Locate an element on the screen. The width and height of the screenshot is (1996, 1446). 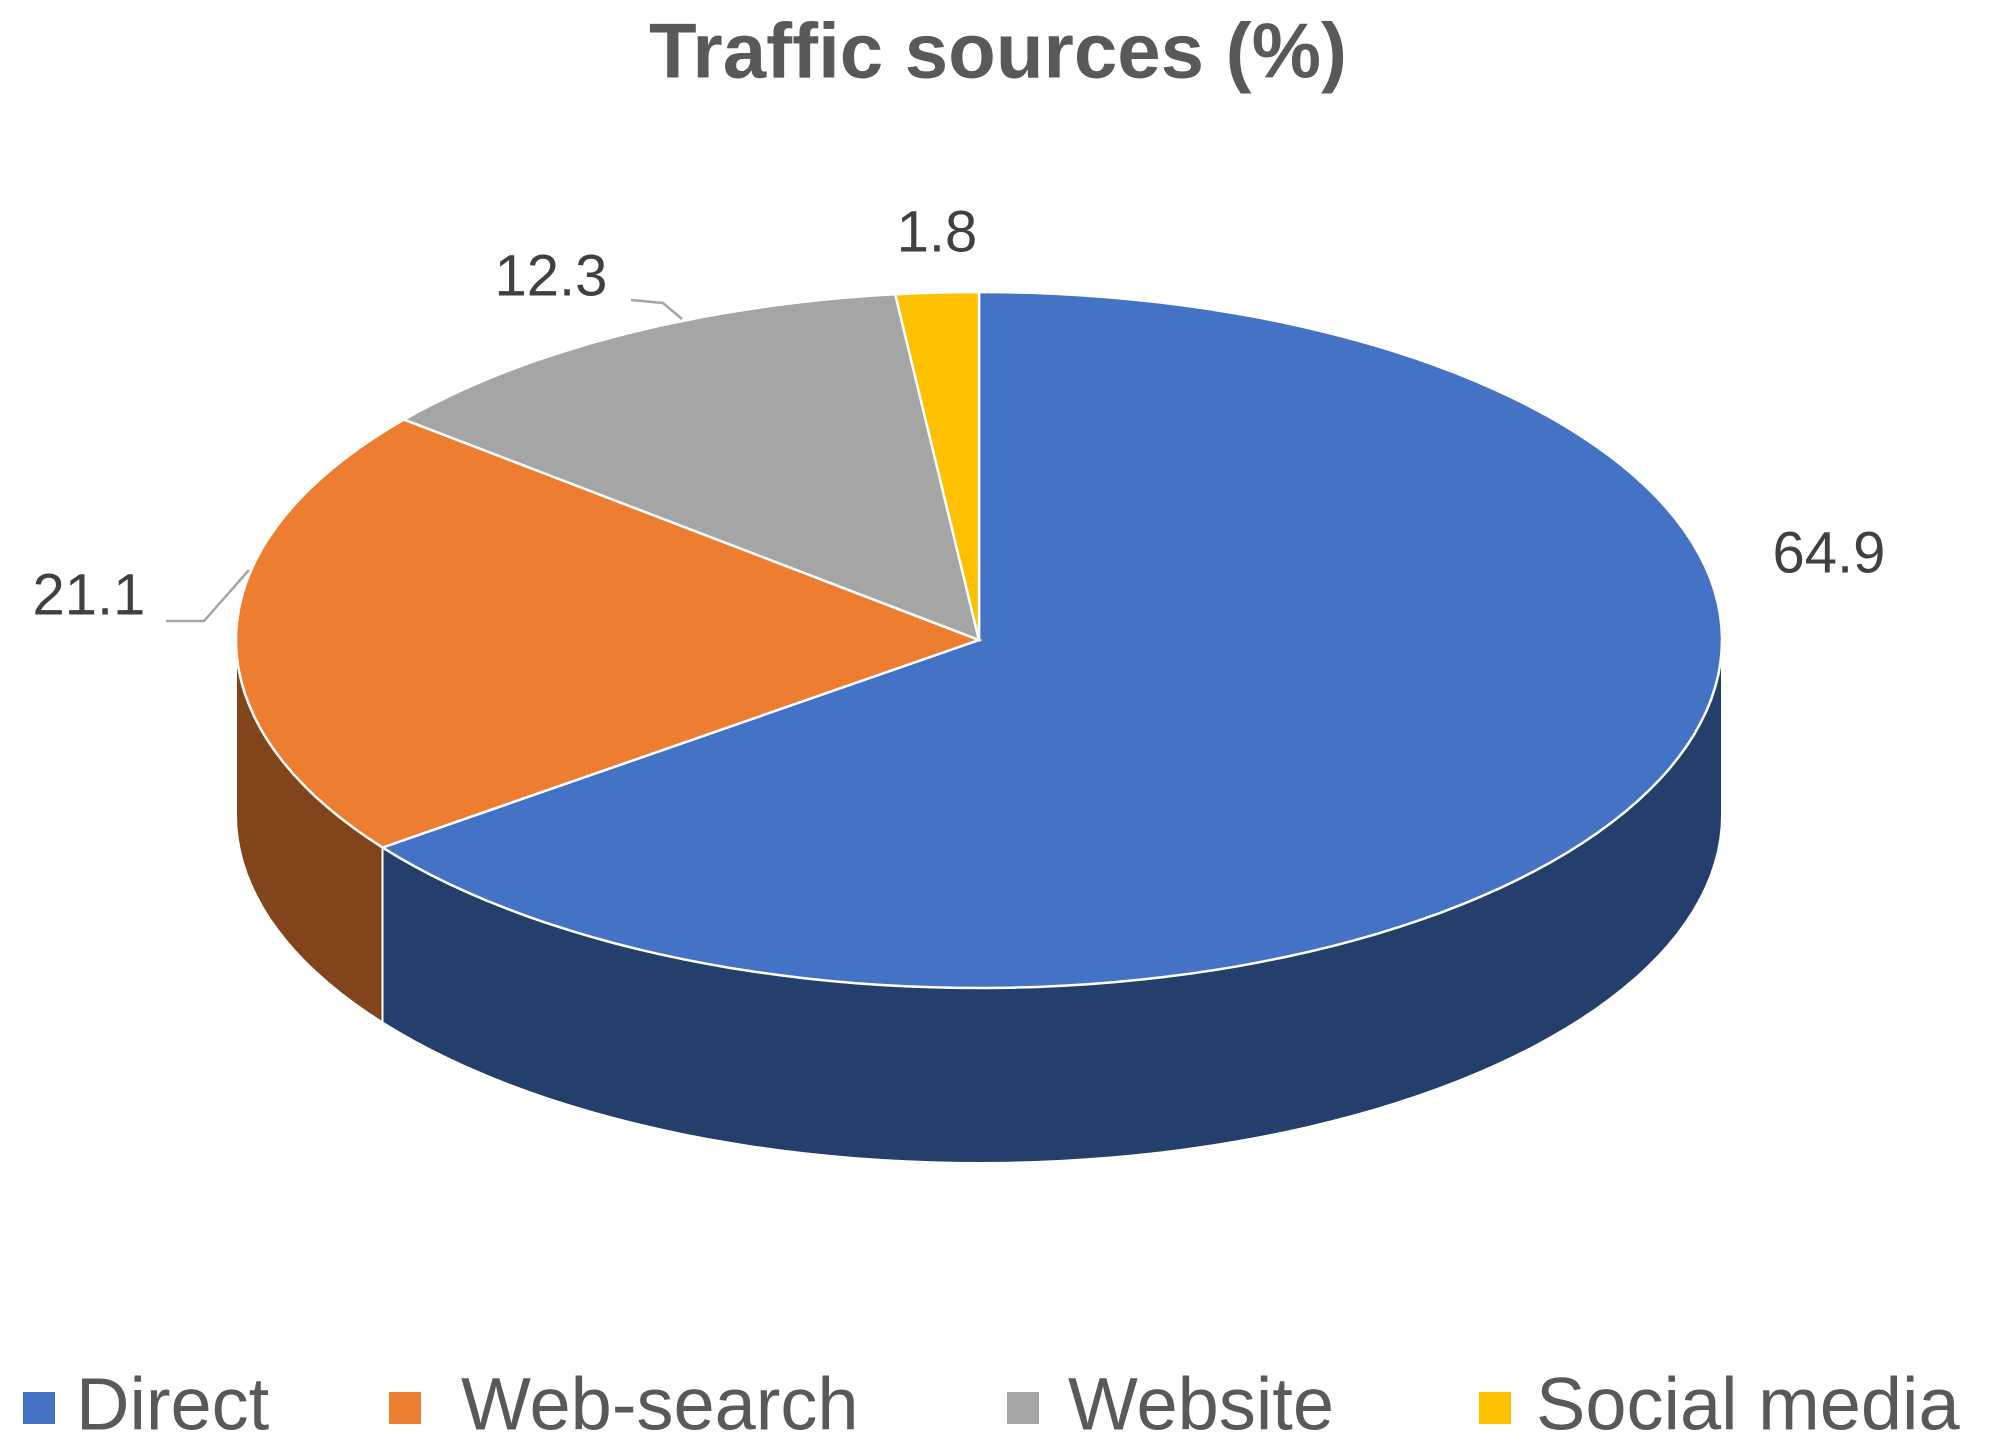
data-label: 12.3 is located at coordinates (551, 275).